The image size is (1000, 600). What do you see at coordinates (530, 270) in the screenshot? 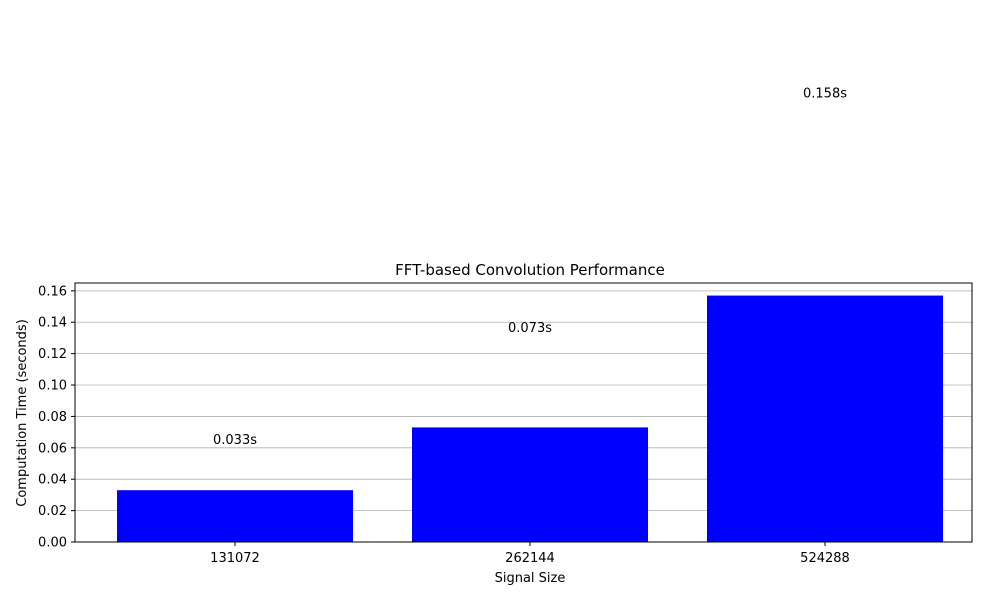
I see `chart-title: FFT-based Convolution Performance` at bounding box center [530, 270].